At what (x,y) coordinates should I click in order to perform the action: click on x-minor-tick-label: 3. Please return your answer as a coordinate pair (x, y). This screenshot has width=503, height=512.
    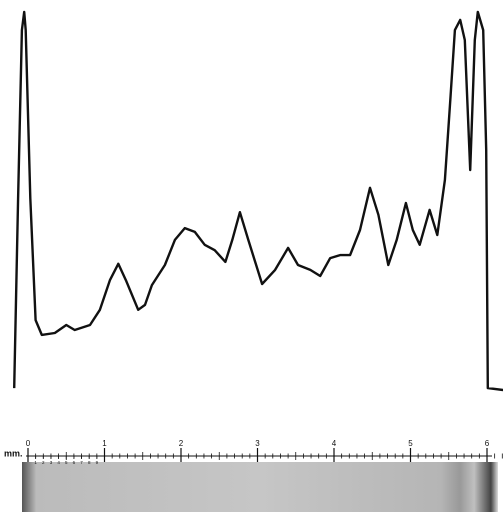
    Looking at the image, I should click on (51, 462).